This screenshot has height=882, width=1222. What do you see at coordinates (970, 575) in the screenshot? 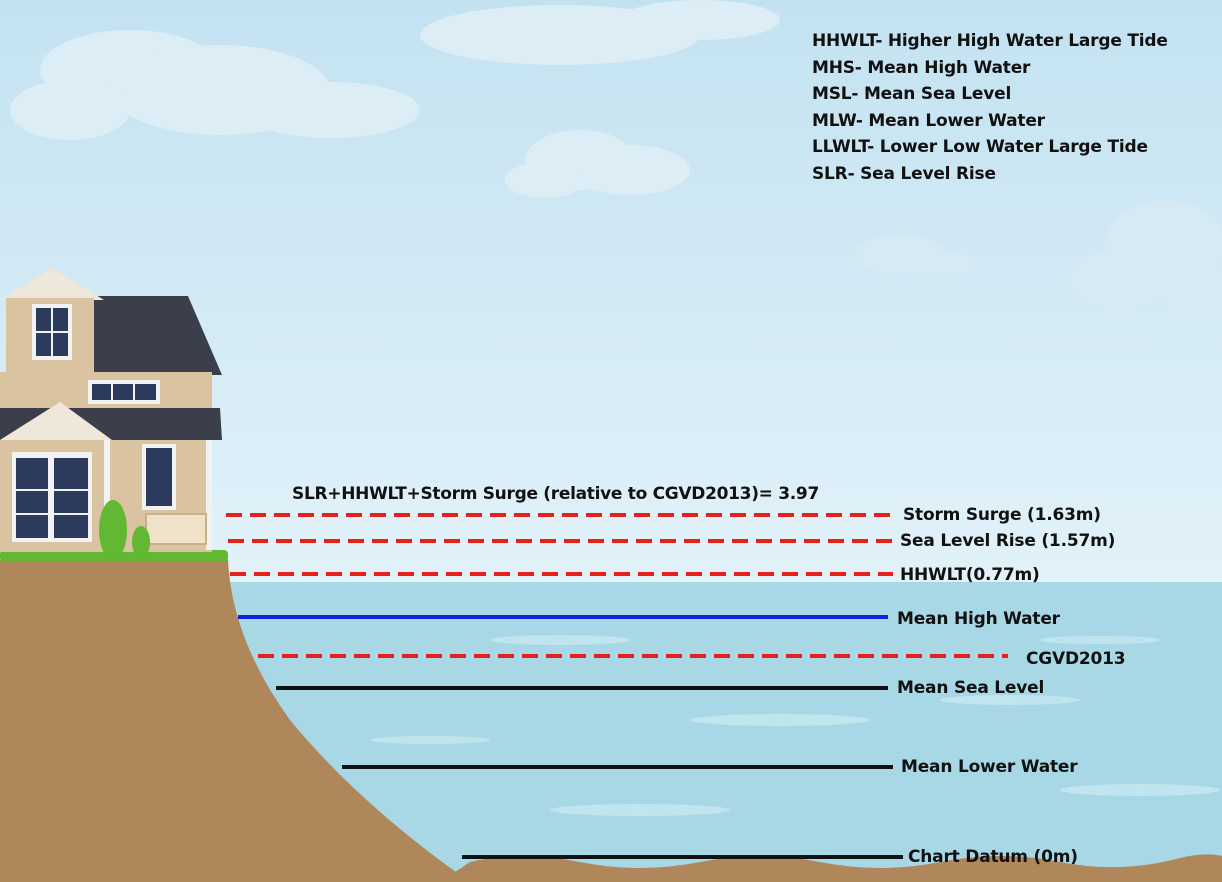
I see `hhwlt-label: HHWLT(0.77m)` at bounding box center [970, 575].